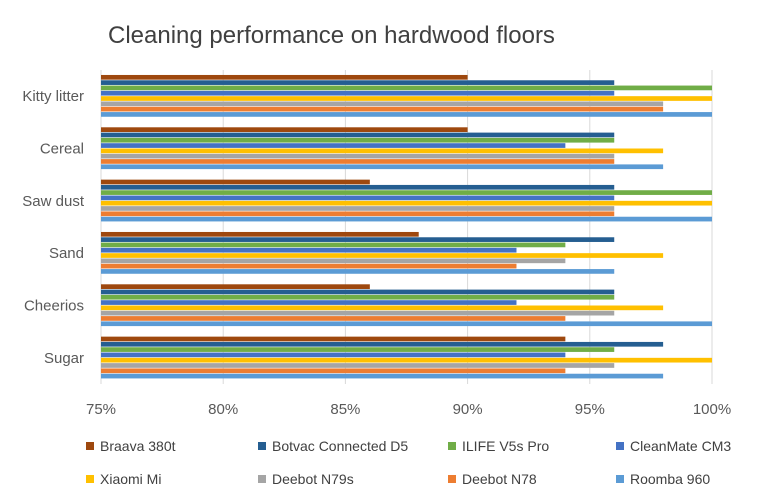 The width and height of the screenshot is (768, 499). What do you see at coordinates (333, 245) in the screenshot?
I see `bar-ilife-v5s-pro-sand` at bounding box center [333, 245].